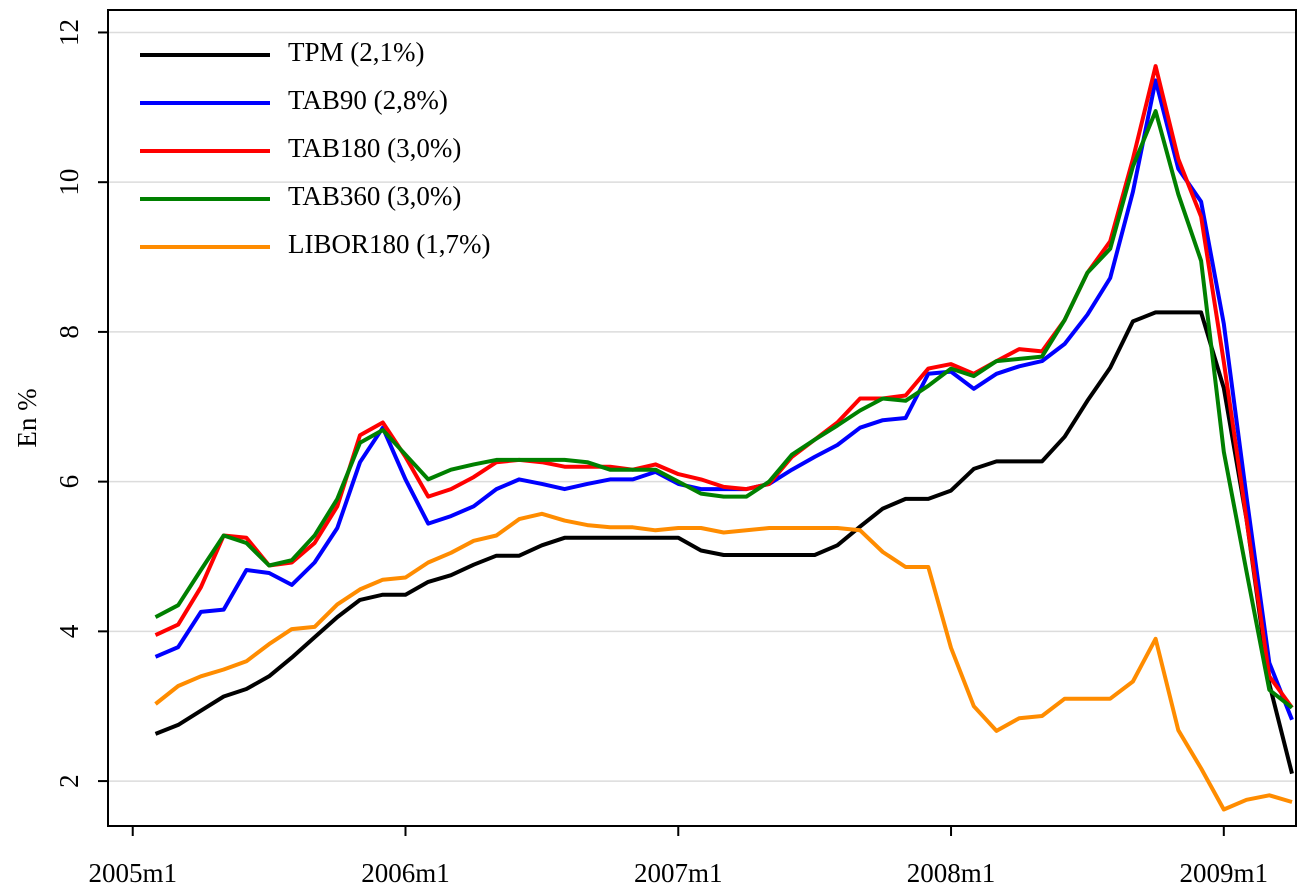 Image resolution: width=1297 pixels, height=893 pixels. I want to click on y-axis-label: En %, so click(27, 417).